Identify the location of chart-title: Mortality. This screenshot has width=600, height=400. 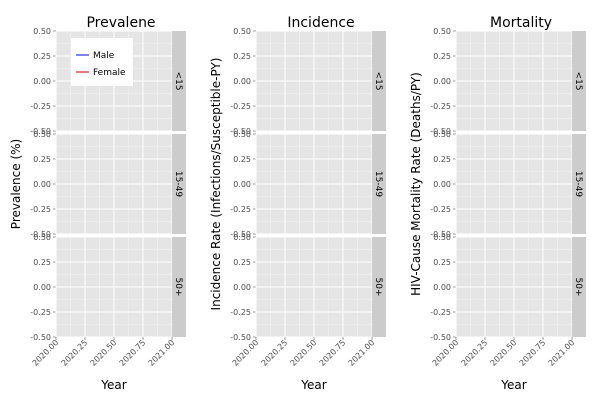
(521, 23).